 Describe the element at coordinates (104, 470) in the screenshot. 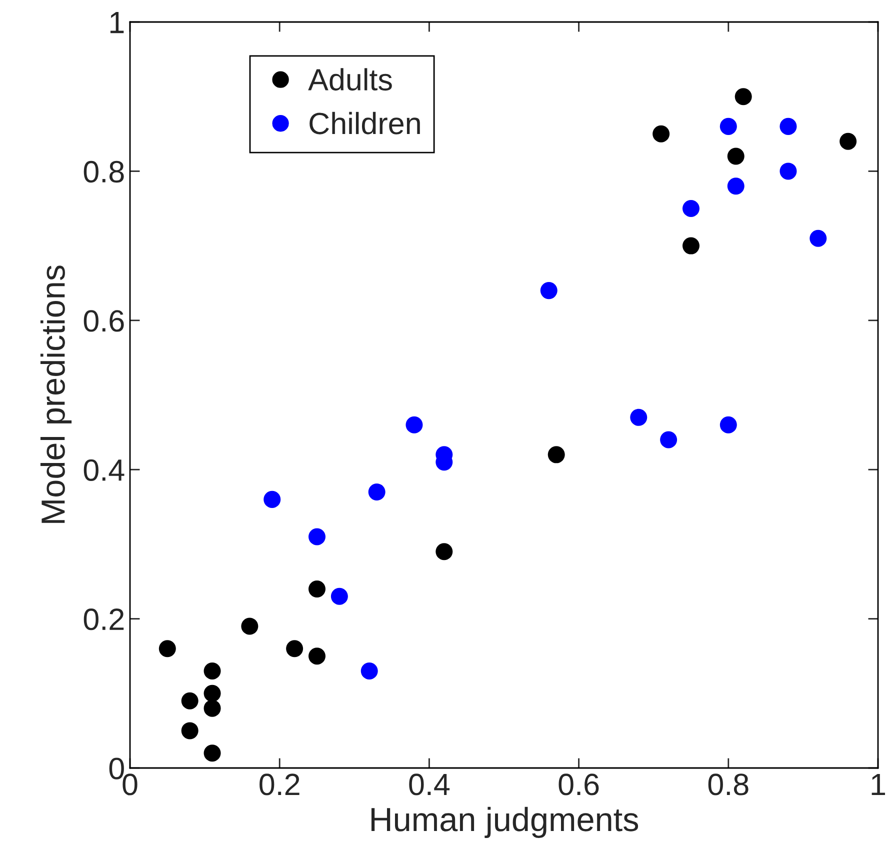

I see `y-tick-label: 0.4` at that location.